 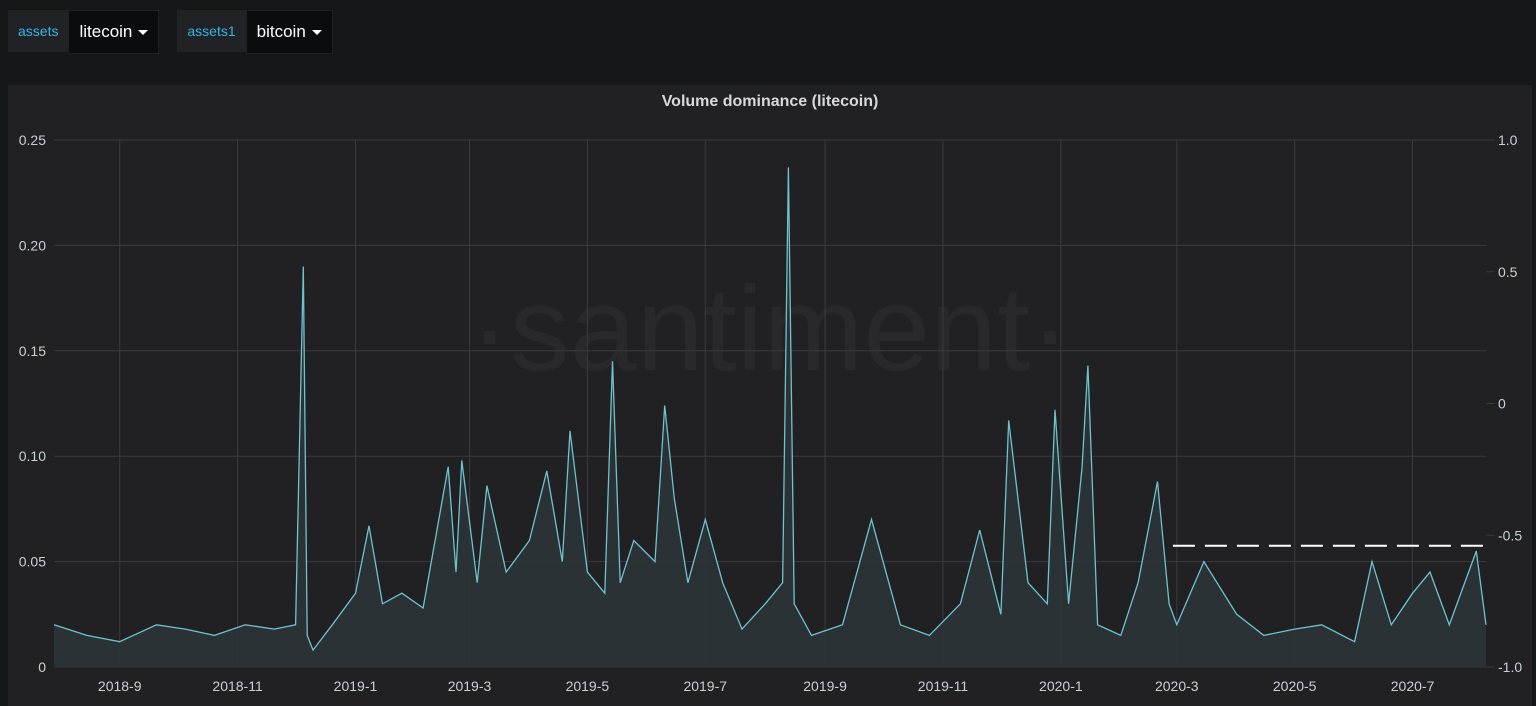 I want to click on x-tick-label: 2018-11, so click(x=237, y=686).